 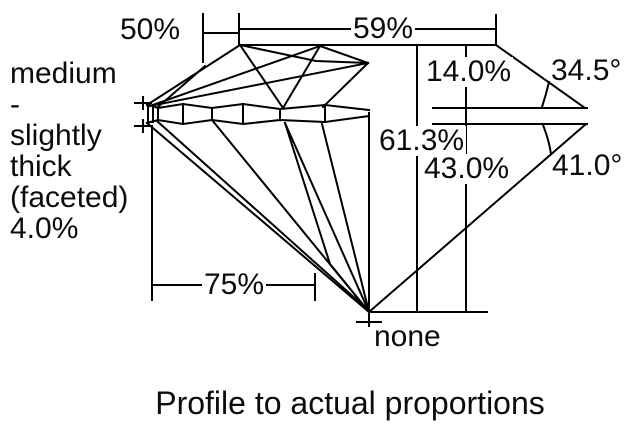 I want to click on girdle-band, so click(x=258, y=114).